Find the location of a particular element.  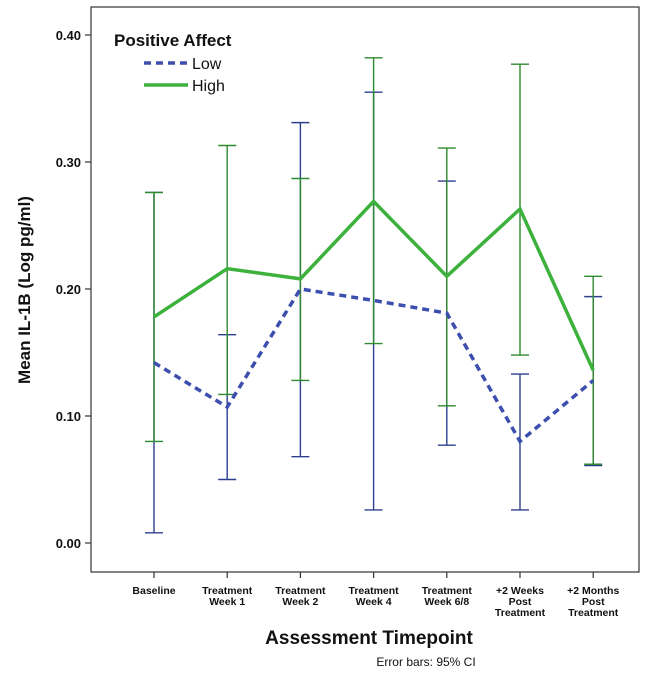

legend-label-high: High is located at coordinates (208, 86).